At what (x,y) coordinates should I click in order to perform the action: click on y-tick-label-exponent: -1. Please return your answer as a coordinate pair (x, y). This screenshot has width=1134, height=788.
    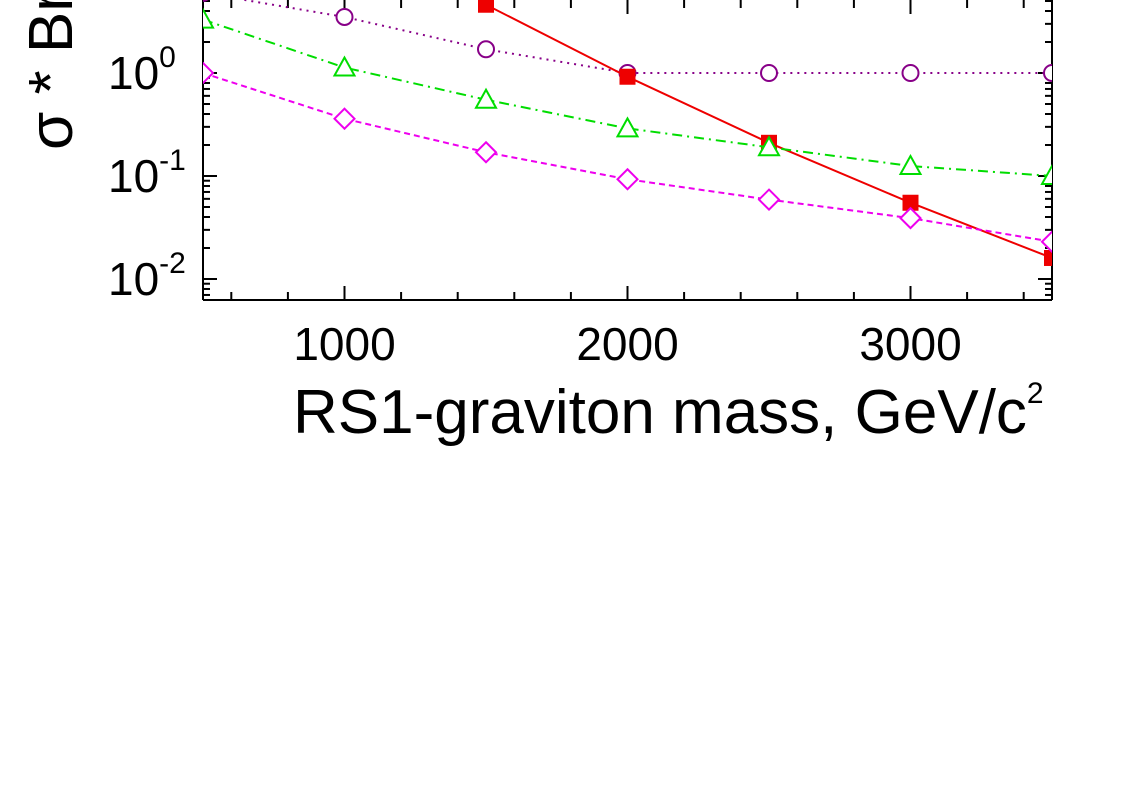
    Looking at the image, I should click on (172, 160).